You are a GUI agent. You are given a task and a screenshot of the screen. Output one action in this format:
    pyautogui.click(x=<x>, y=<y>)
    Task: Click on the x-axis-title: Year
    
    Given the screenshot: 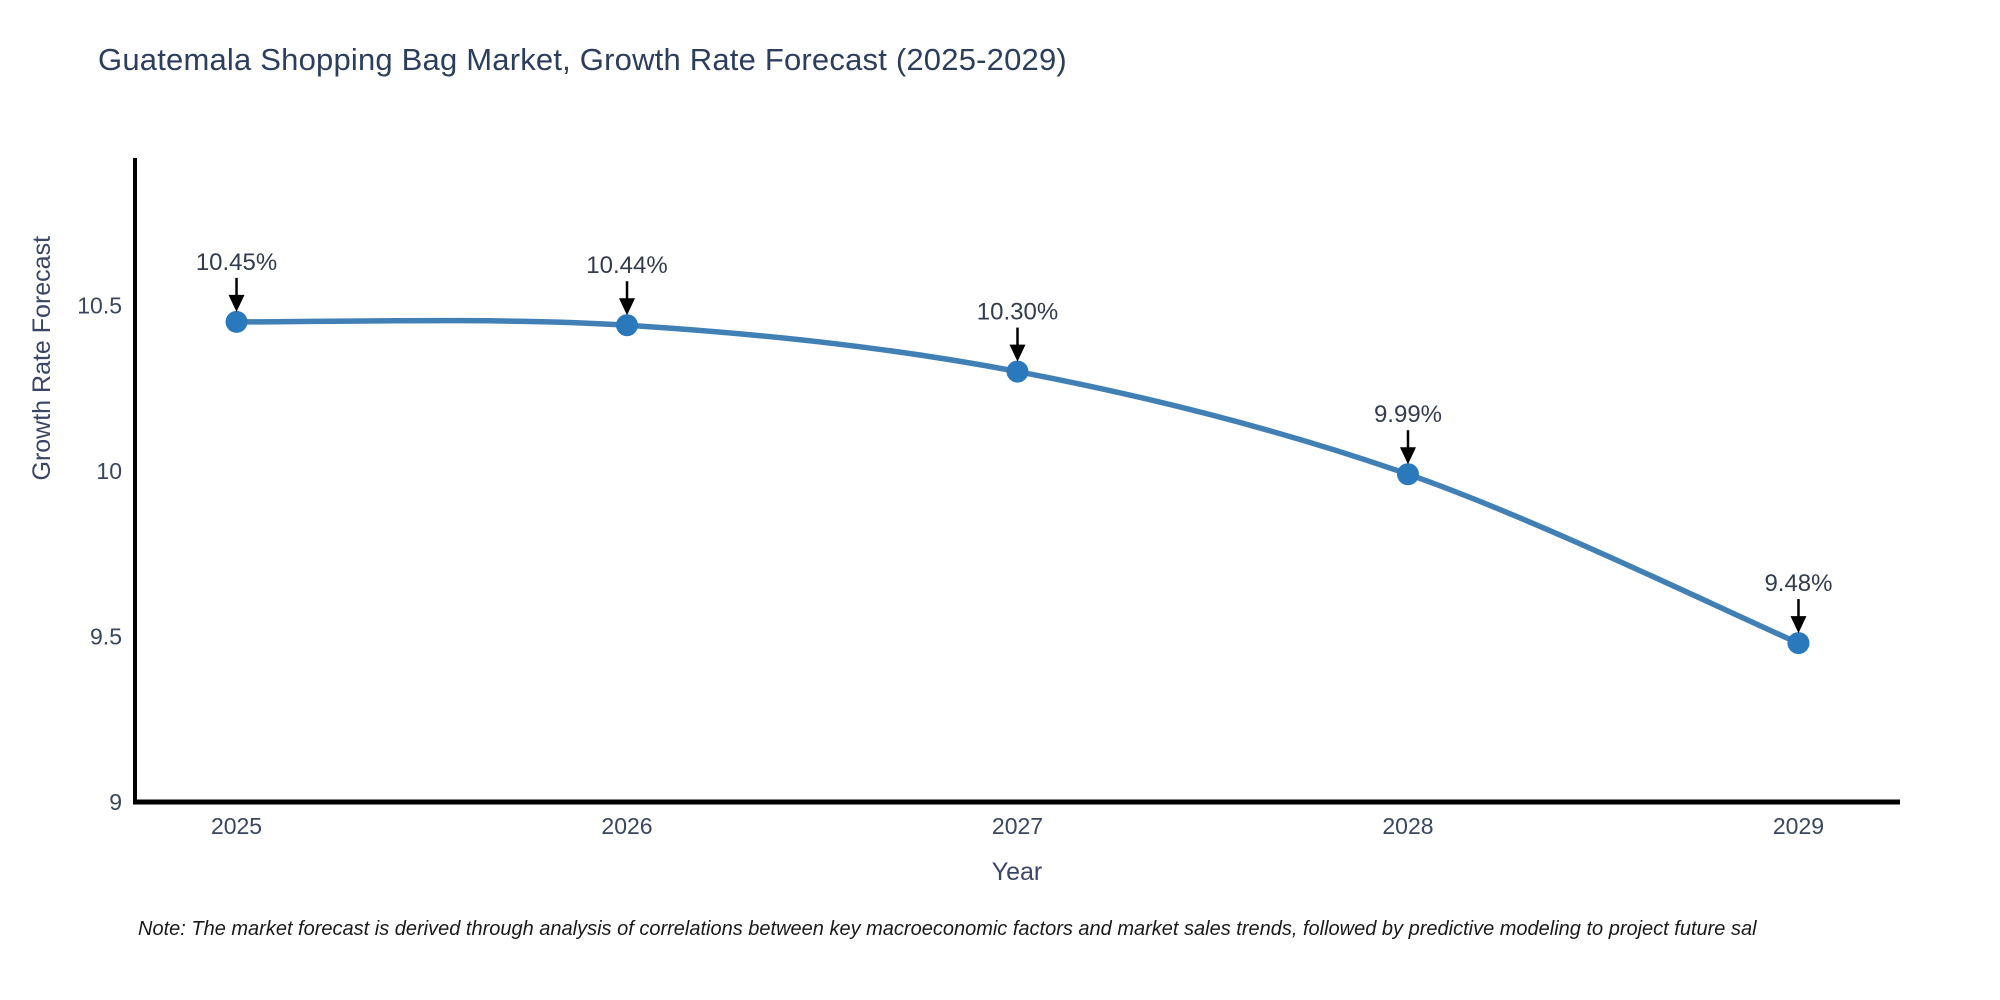 What is the action you would take?
    pyautogui.click(x=1017, y=872)
    